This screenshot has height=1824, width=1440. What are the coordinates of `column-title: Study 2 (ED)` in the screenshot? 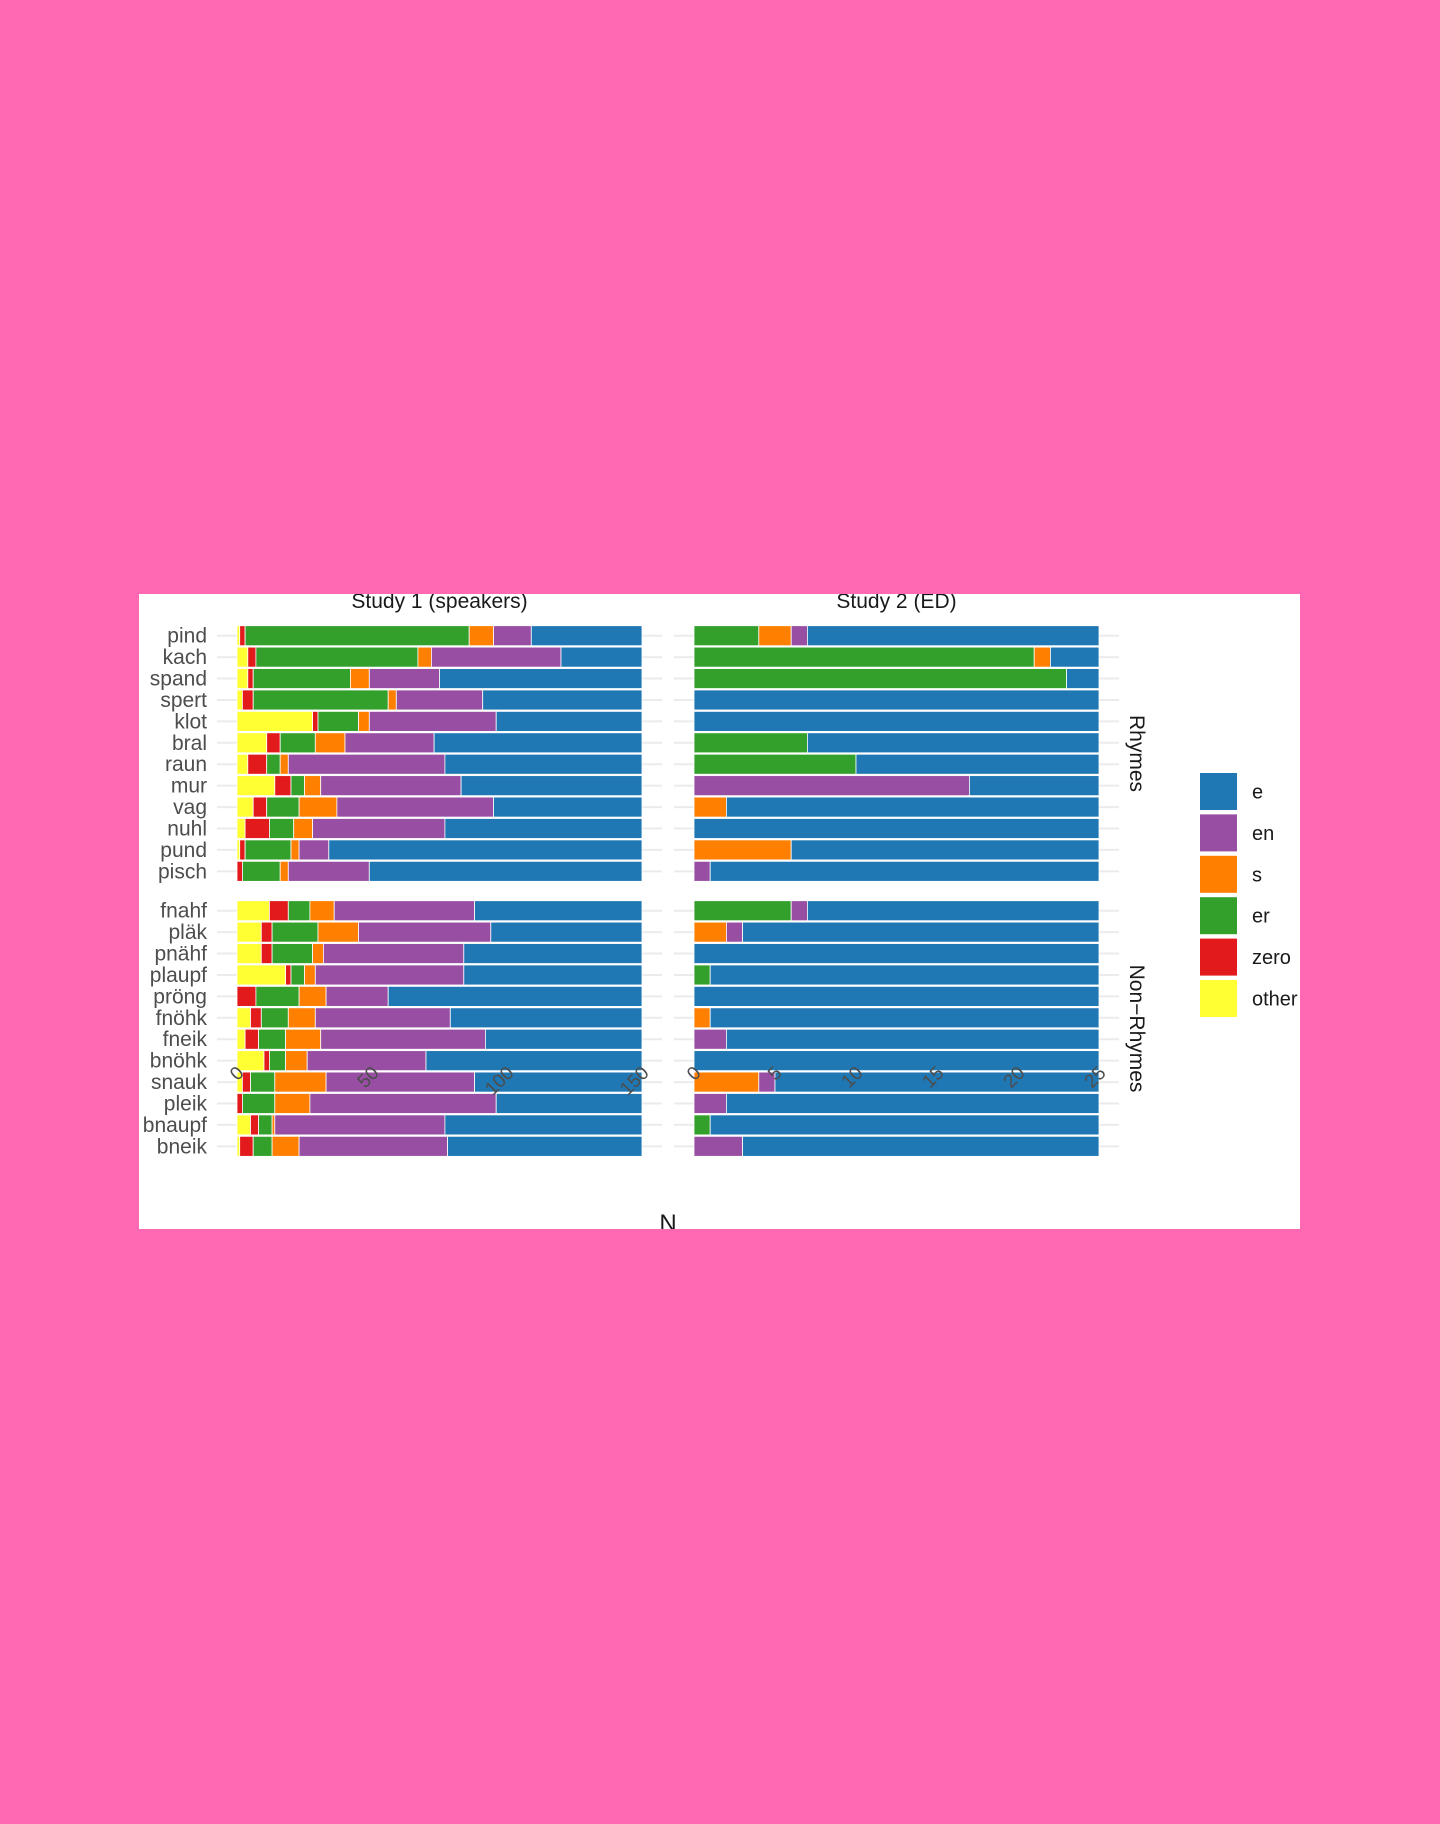 It's located at (896, 603).